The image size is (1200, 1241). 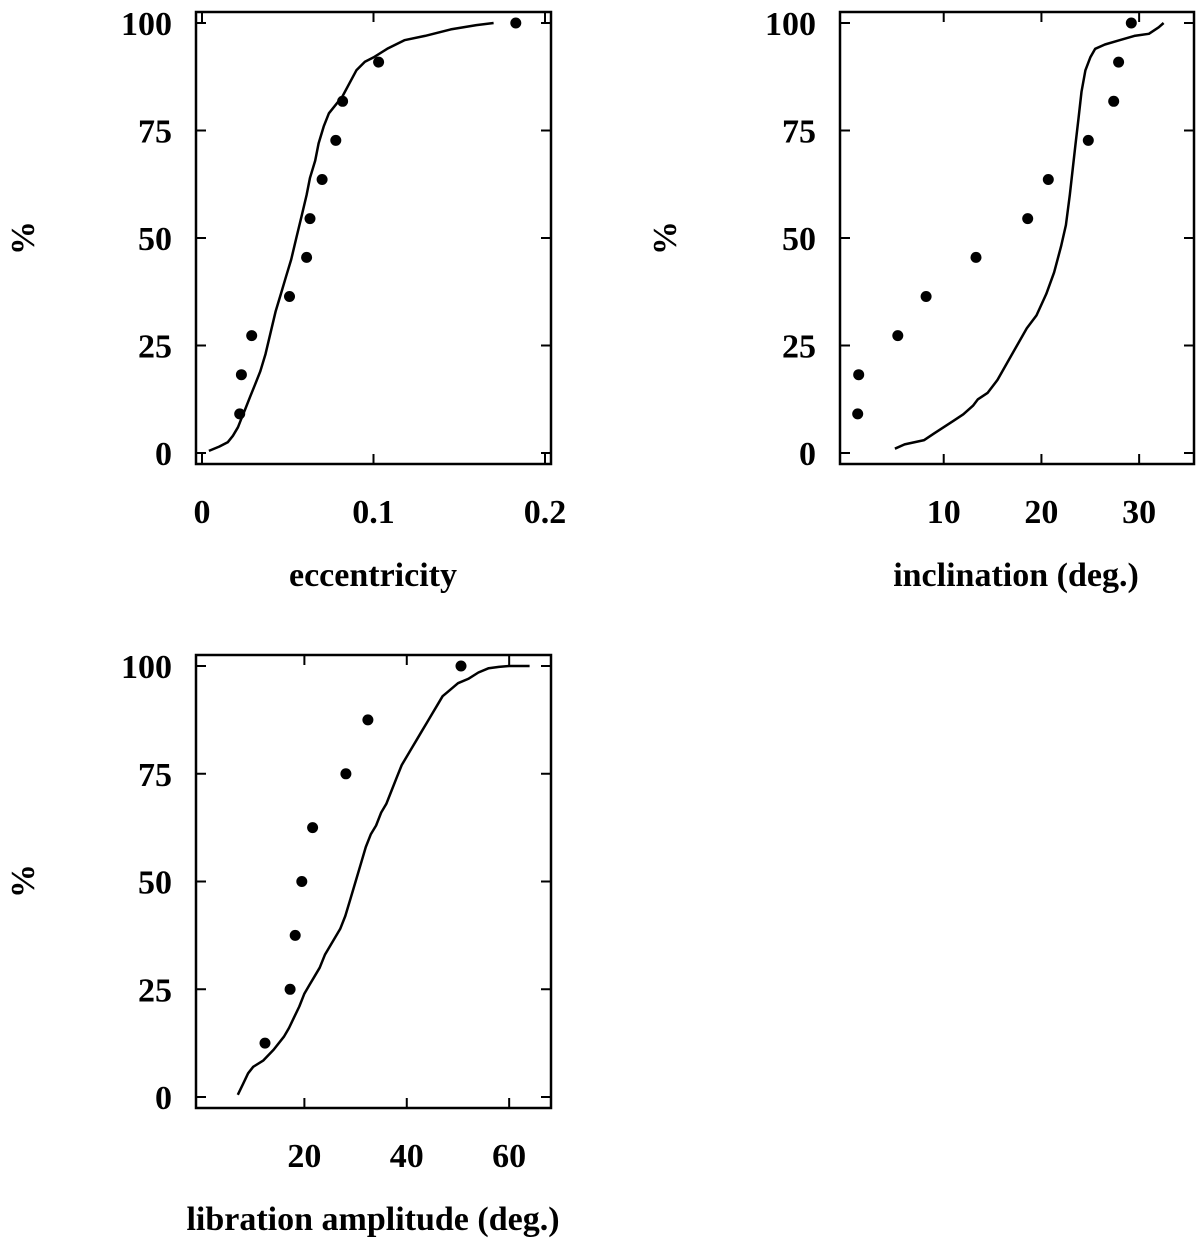 What do you see at coordinates (202, 512) in the screenshot?
I see `x-tick-label: 0` at bounding box center [202, 512].